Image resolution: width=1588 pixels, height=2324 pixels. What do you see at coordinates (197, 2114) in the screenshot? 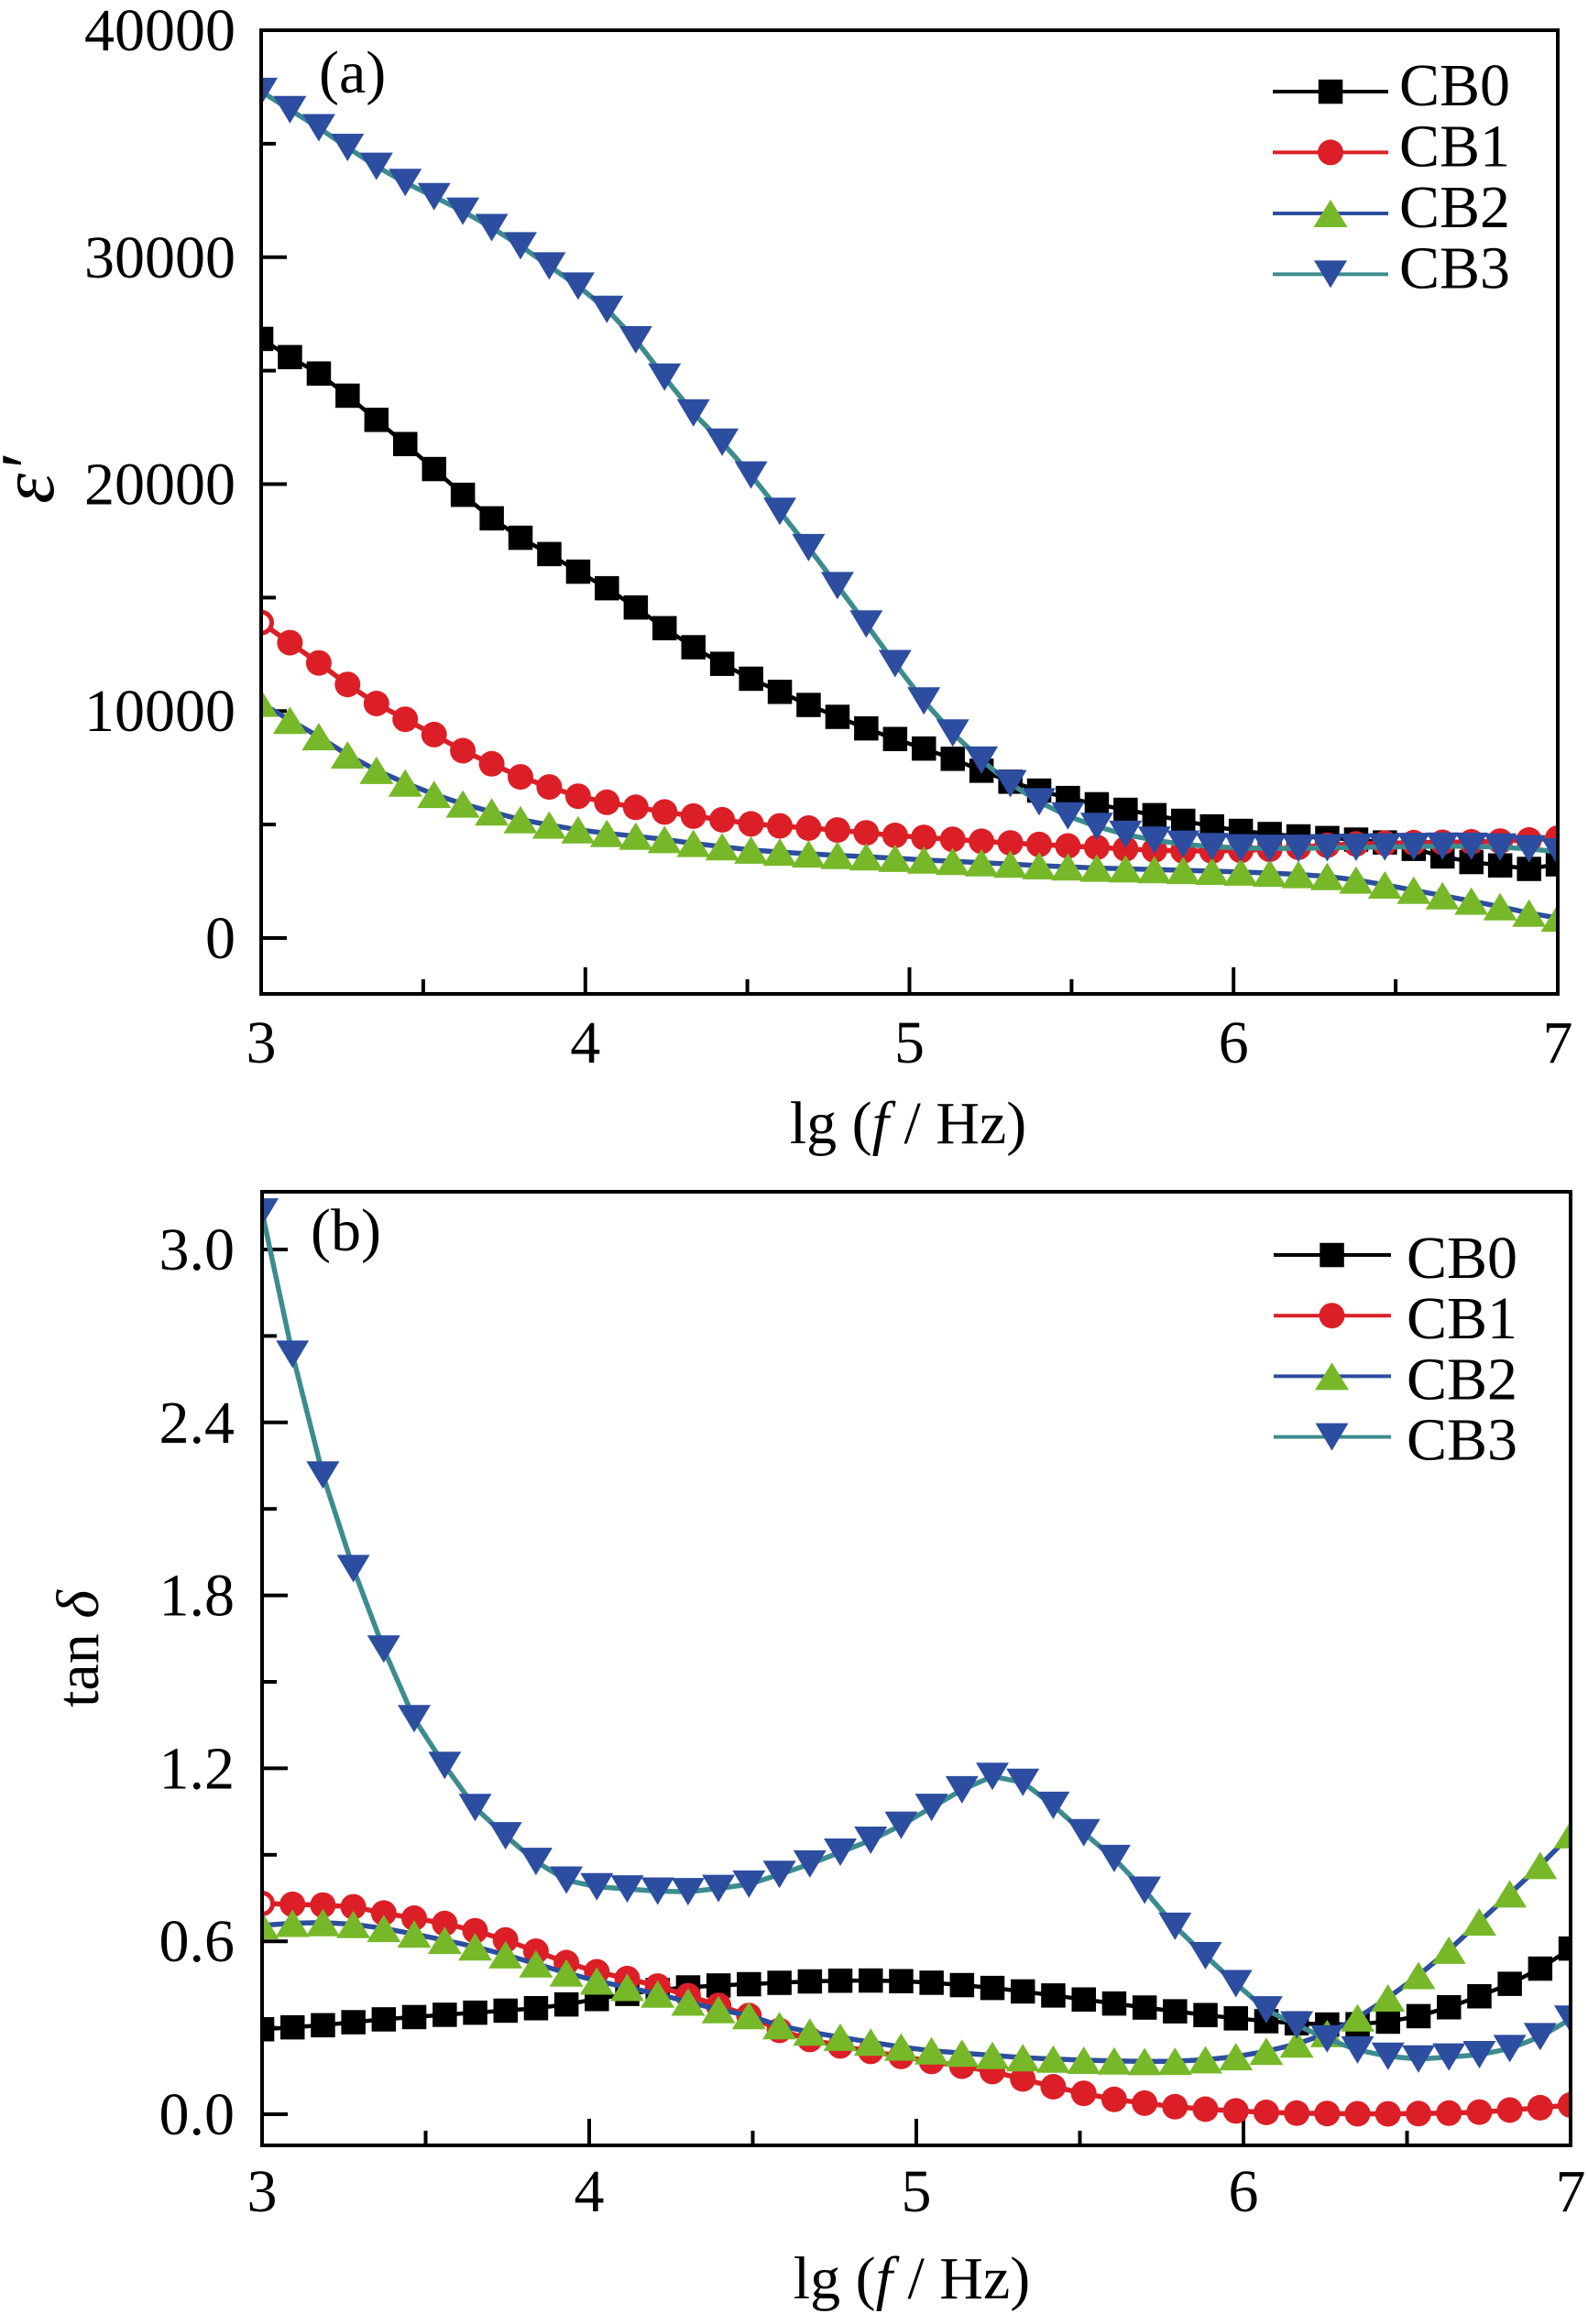
I see `svg-text: 0.0` at bounding box center [197, 2114].